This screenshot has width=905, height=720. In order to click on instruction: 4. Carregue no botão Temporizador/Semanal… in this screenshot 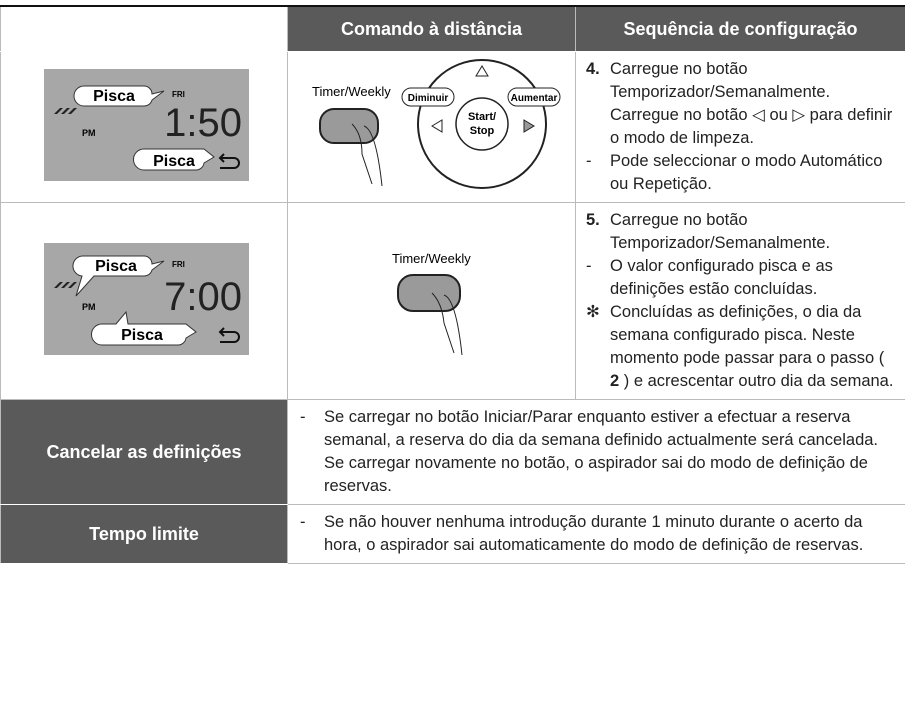, I will do `click(741, 104)`.